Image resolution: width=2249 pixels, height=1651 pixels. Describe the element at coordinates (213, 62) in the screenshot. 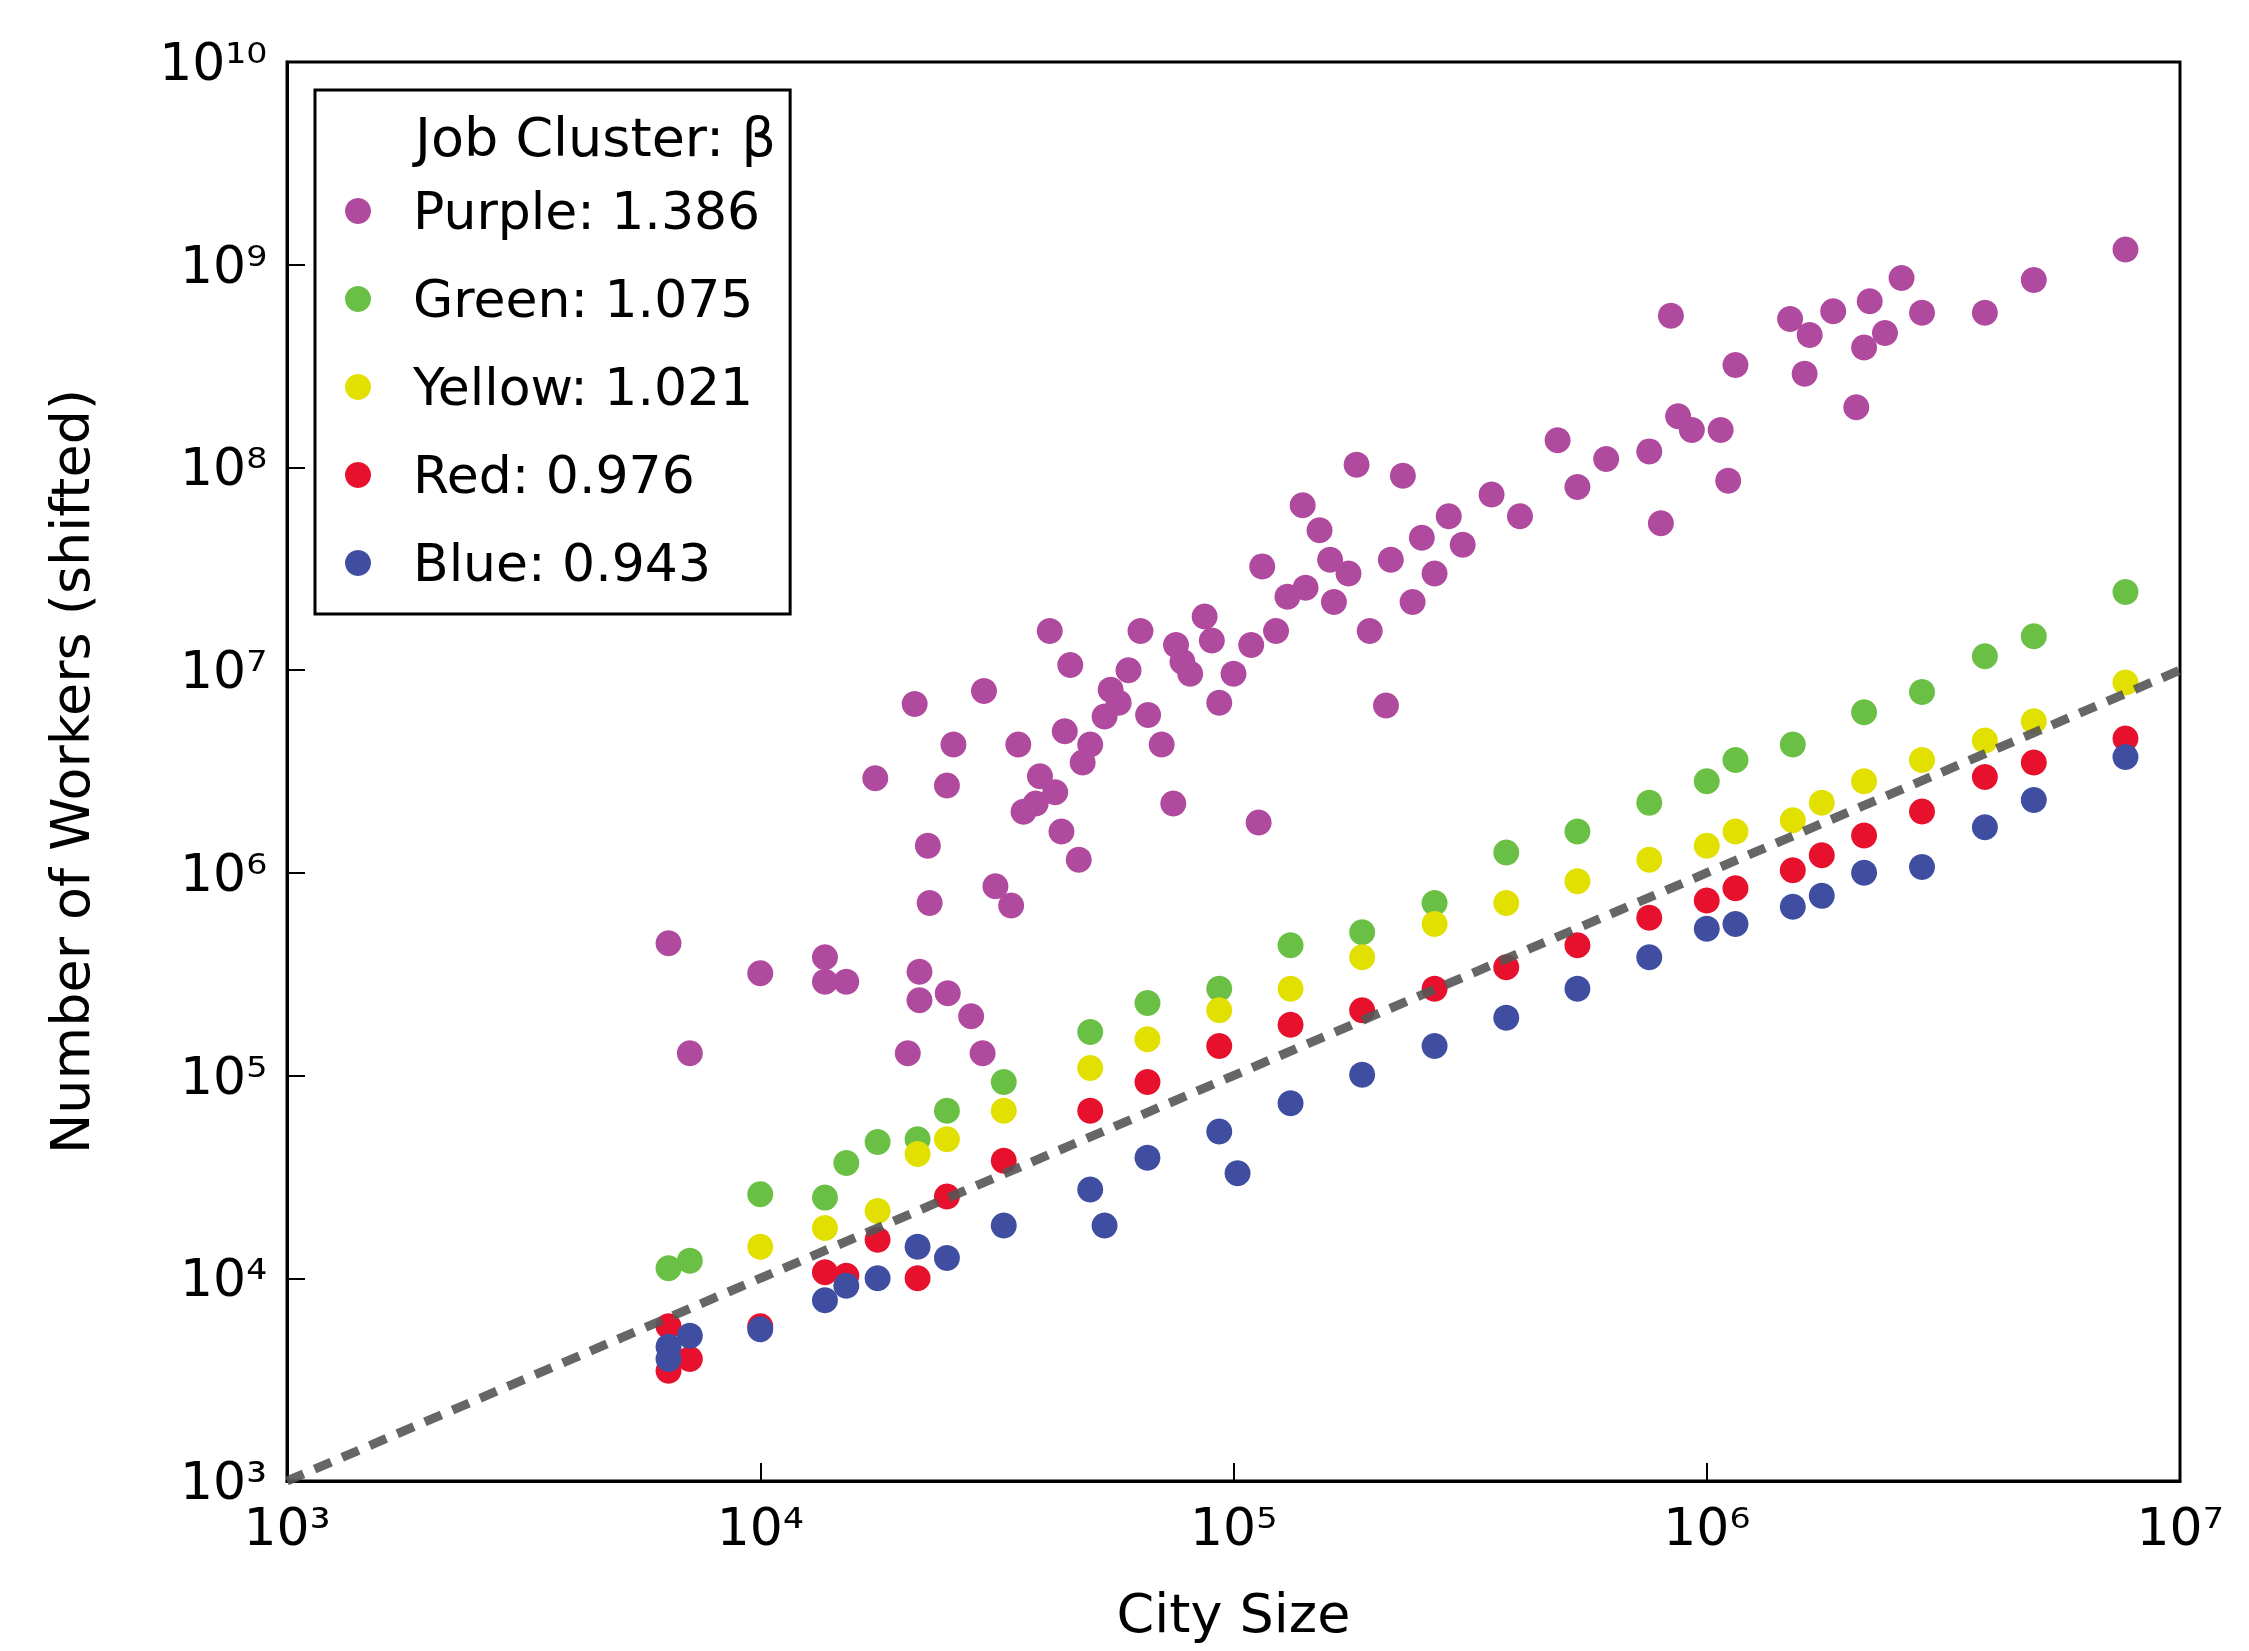

I see `y-tick-label: 10¹⁰` at that location.